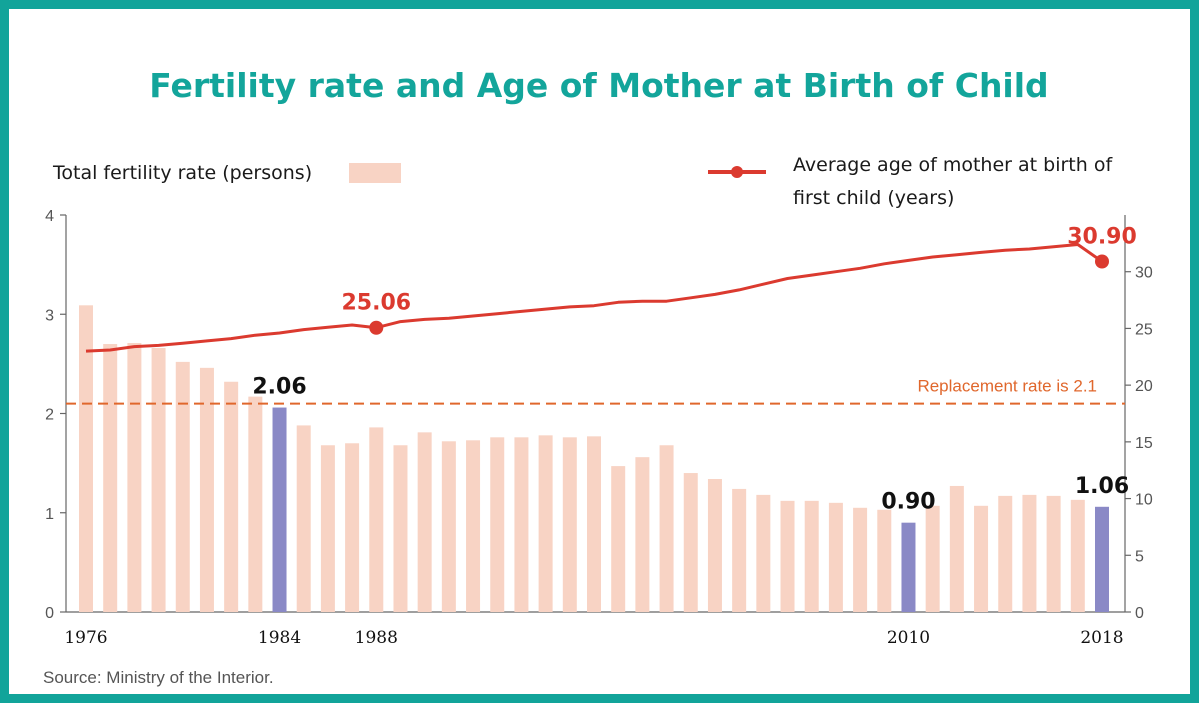  Describe the element at coordinates (376, 303) in the screenshot. I see `line-annotation: 25.06` at that location.